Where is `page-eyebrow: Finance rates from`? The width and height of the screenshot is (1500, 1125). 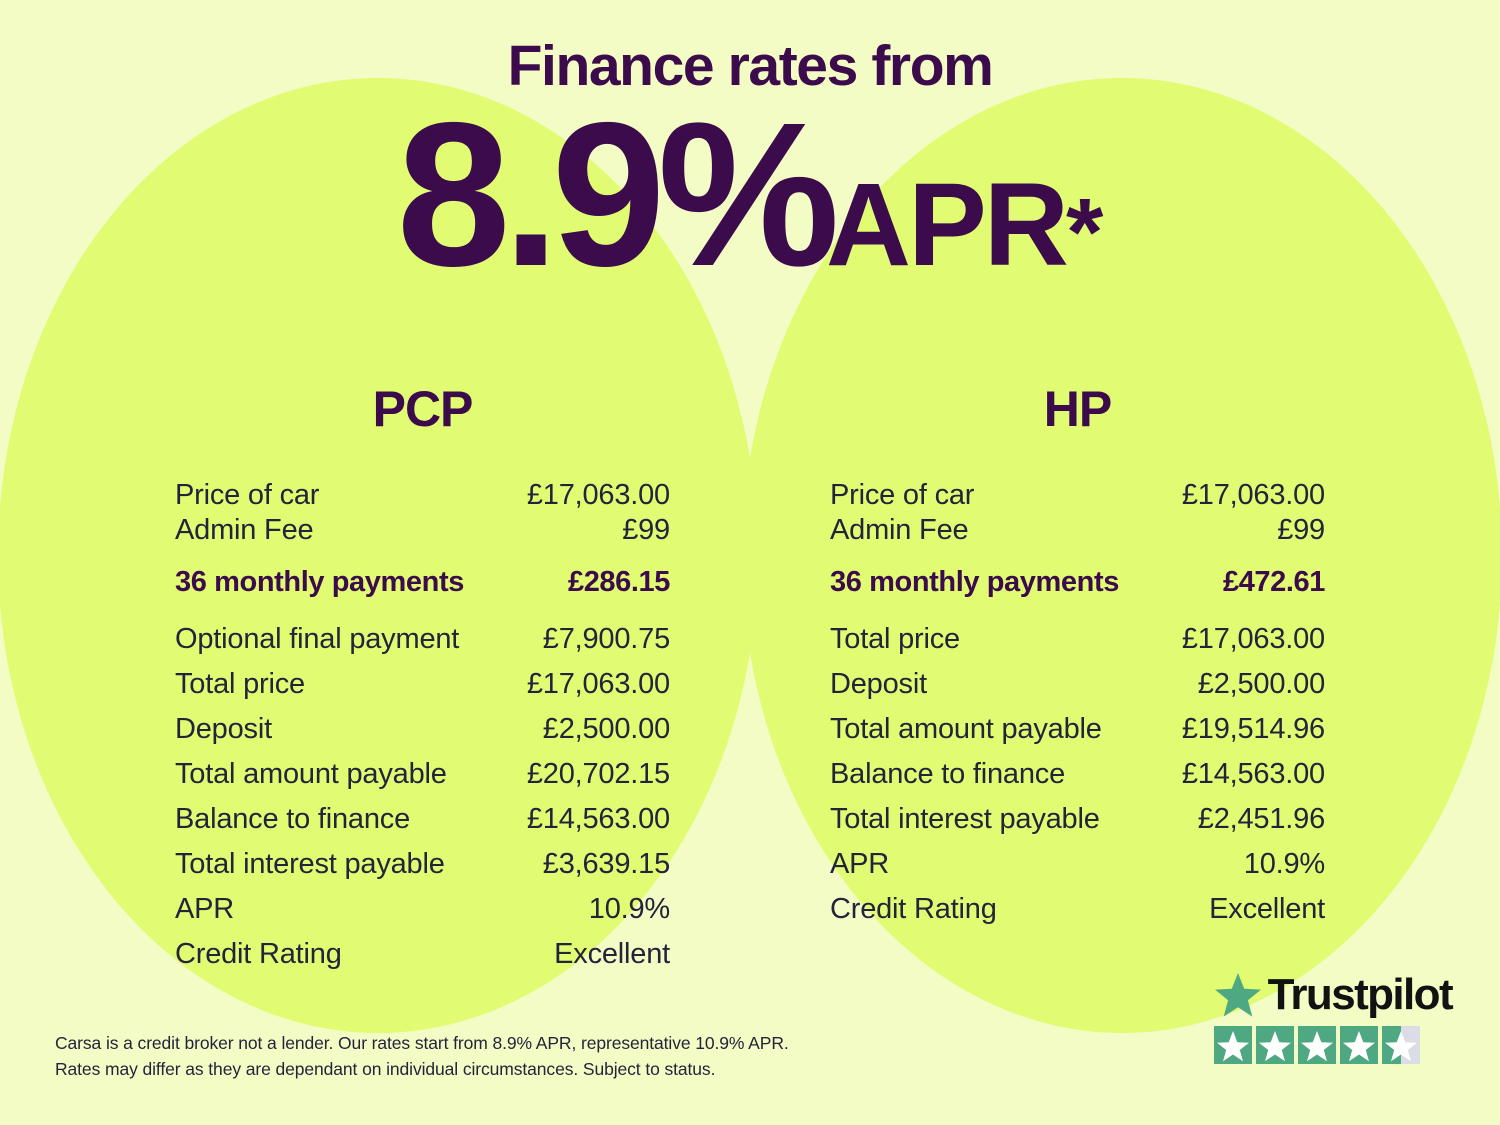
page-eyebrow: Finance rates from is located at coordinates (750, 66).